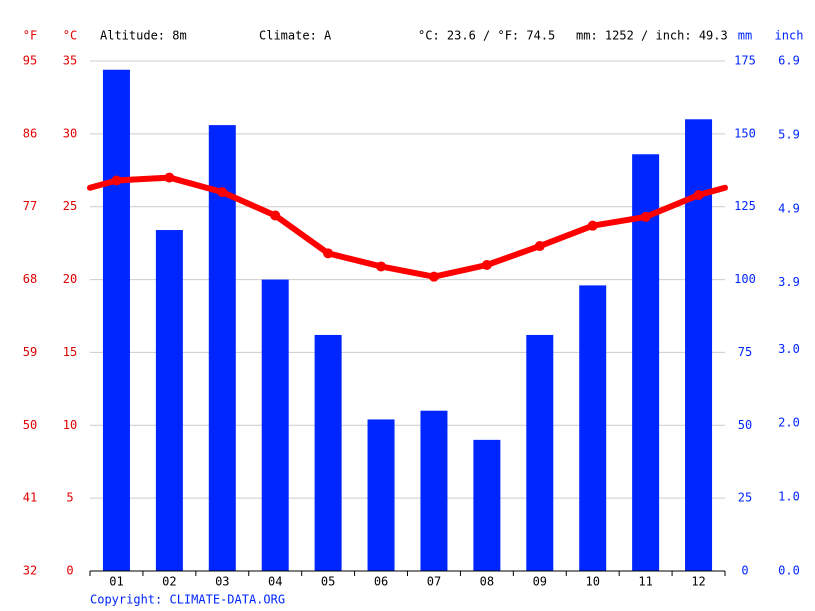  I want to click on x-tick-label: 03, so click(222, 582).